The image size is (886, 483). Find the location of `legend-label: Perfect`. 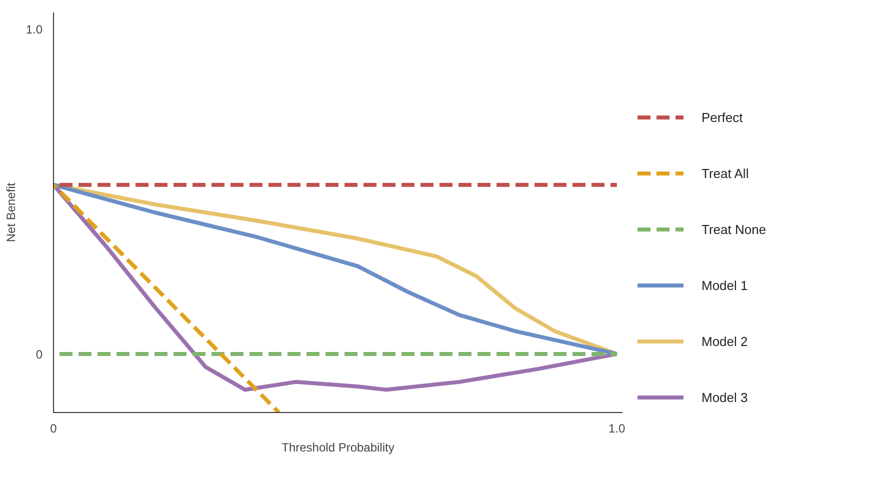

legend-label: Perfect is located at coordinates (723, 117).